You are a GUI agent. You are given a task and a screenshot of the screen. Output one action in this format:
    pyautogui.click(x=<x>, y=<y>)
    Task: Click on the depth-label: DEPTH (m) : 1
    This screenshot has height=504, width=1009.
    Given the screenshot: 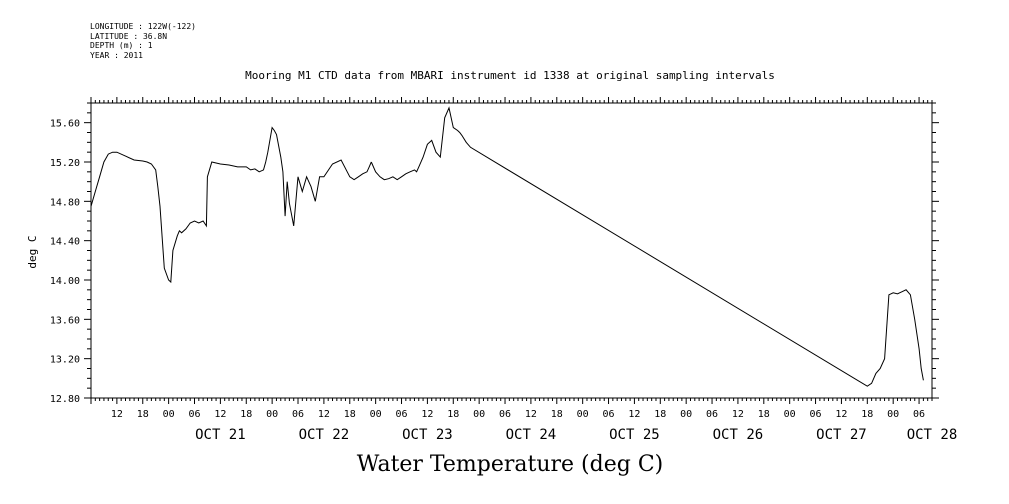 What is the action you would take?
    pyautogui.click(x=121, y=45)
    